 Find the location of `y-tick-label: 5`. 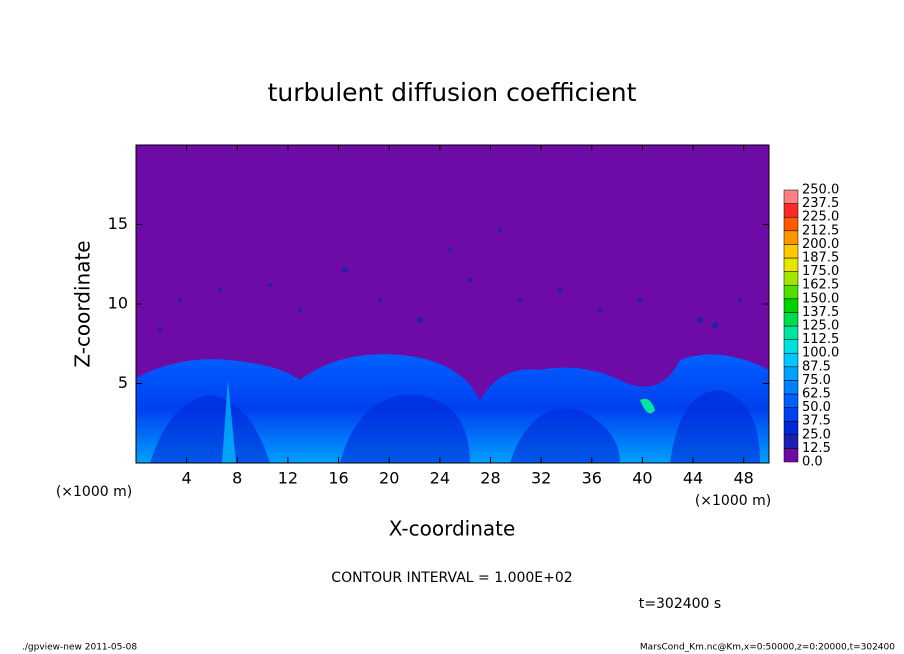

y-tick-label: 5 is located at coordinates (123, 382).